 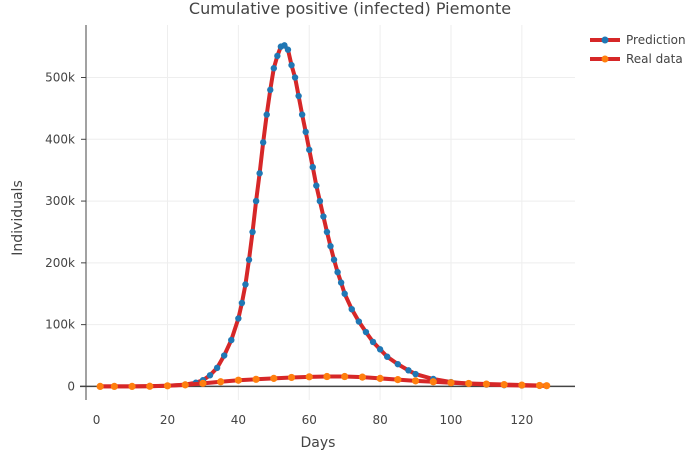 I want to click on legend-label: Real data, so click(x=654, y=59).